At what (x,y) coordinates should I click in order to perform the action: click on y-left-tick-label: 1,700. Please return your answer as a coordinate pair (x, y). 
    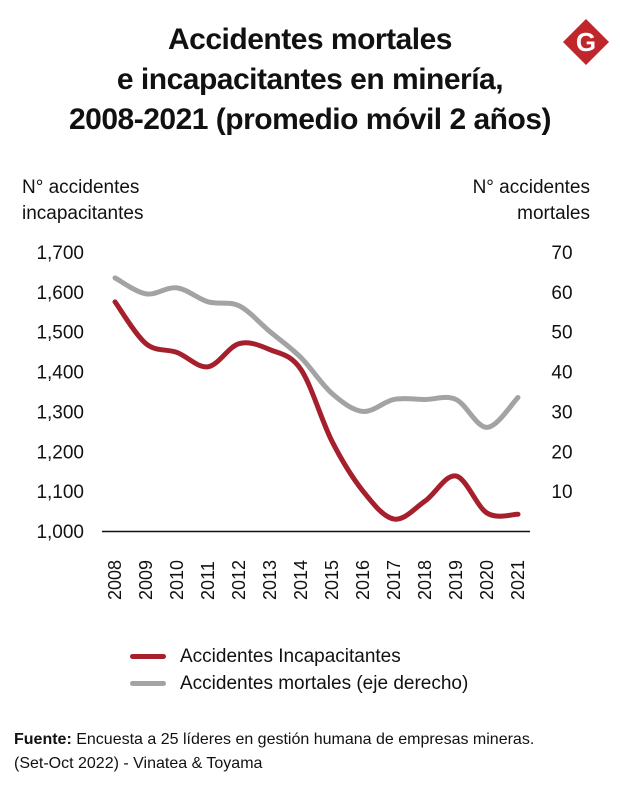
    Looking at the image, I should click on (60, 253).